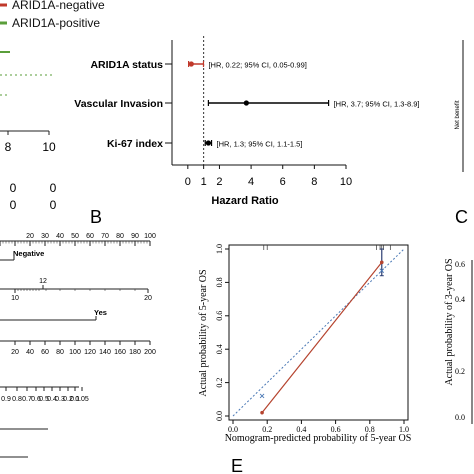 The height and width of the screenshot is (474, 474). What do you see at coordinates (404, 429) in the screenshot?
I see `calibration-x-tick-label: 1.0` at bounding box center [404, 429].